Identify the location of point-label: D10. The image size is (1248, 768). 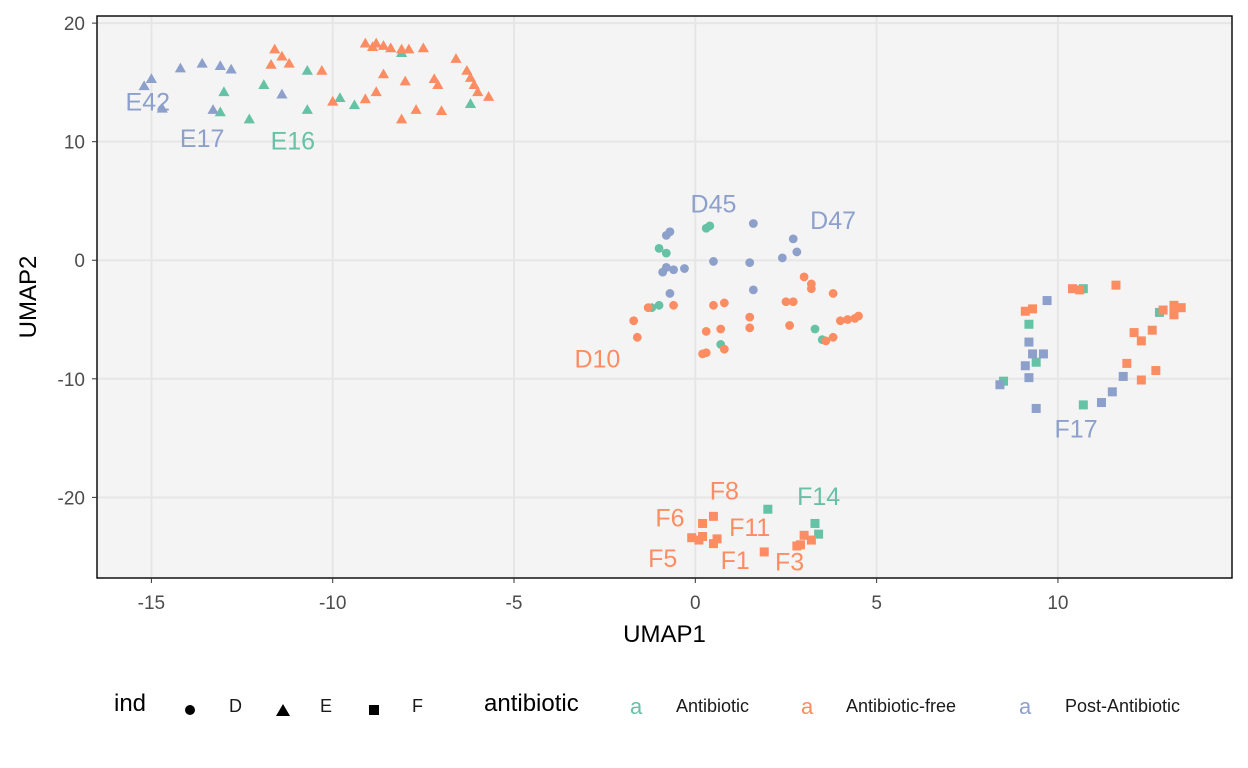
(597, 360).